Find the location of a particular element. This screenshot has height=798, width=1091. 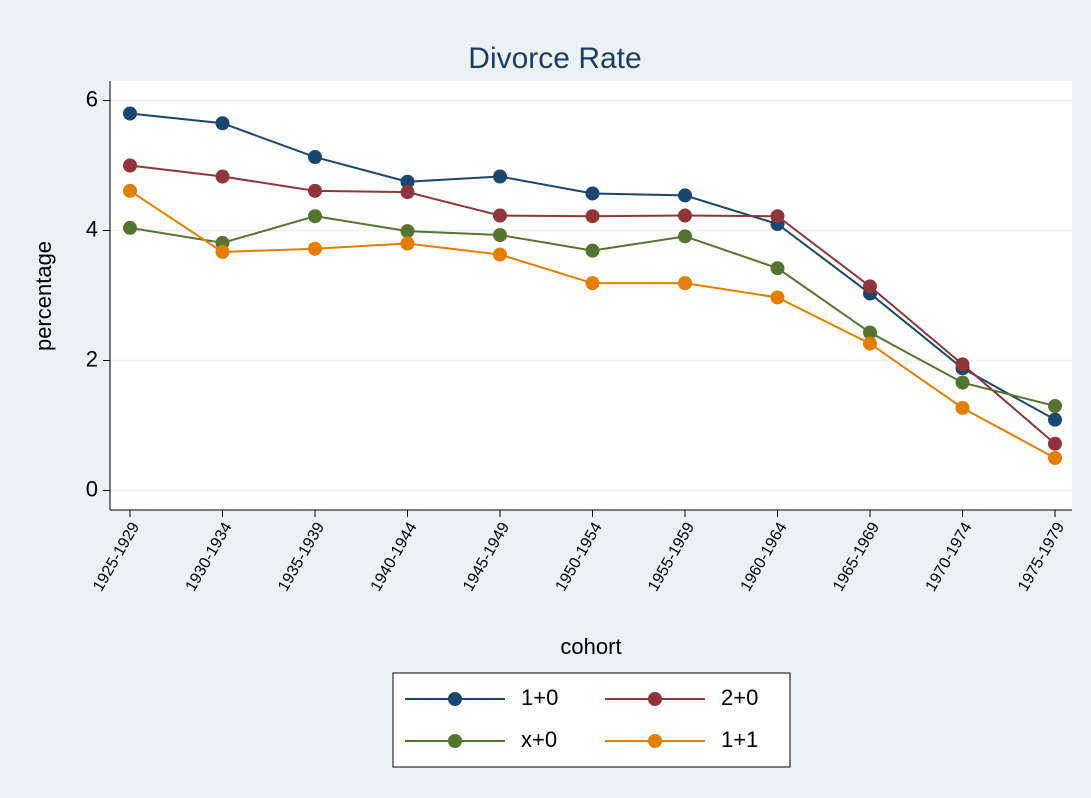

chart-title: Divorce Rate is located at coordinates (554, 58).